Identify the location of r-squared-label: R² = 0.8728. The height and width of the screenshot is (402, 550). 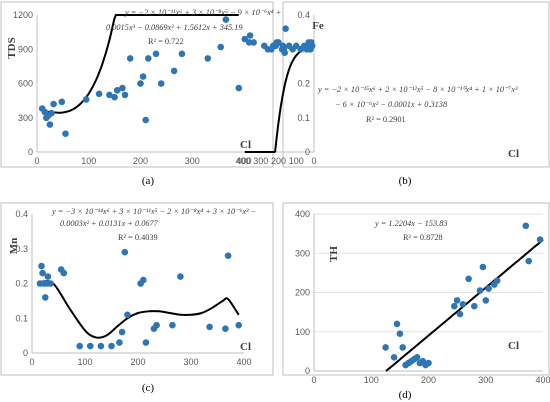
(423, 237).